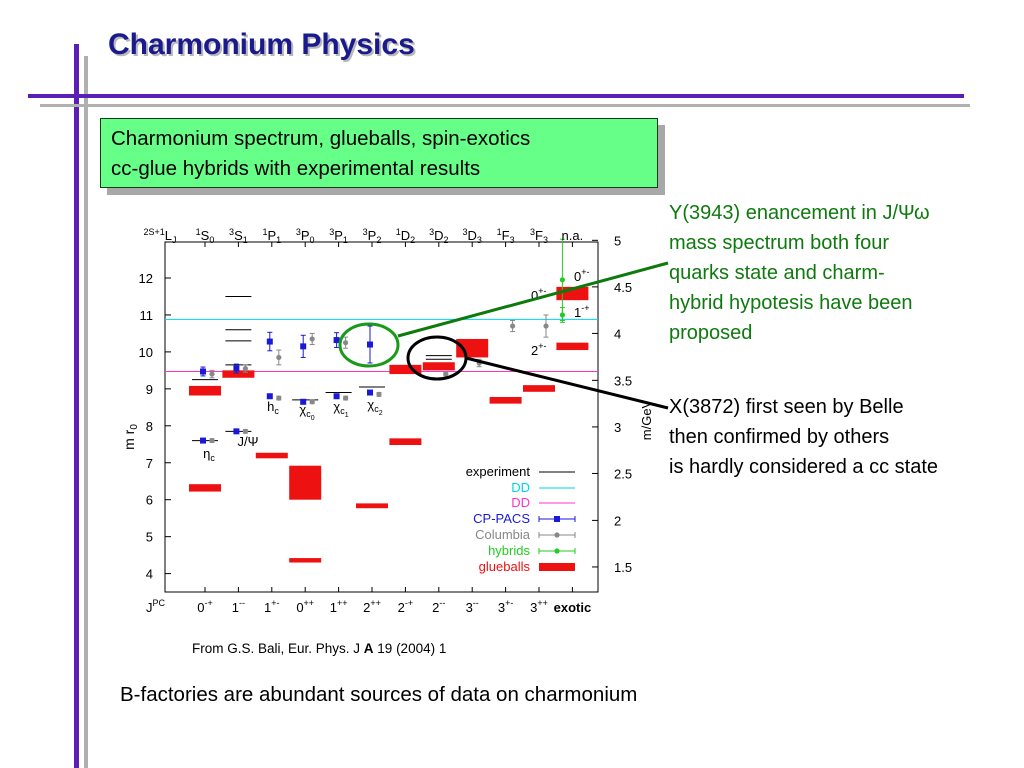 This screenshot has width=1024, height=768. I want to click on legend-label: experiment, so click(498, 471).